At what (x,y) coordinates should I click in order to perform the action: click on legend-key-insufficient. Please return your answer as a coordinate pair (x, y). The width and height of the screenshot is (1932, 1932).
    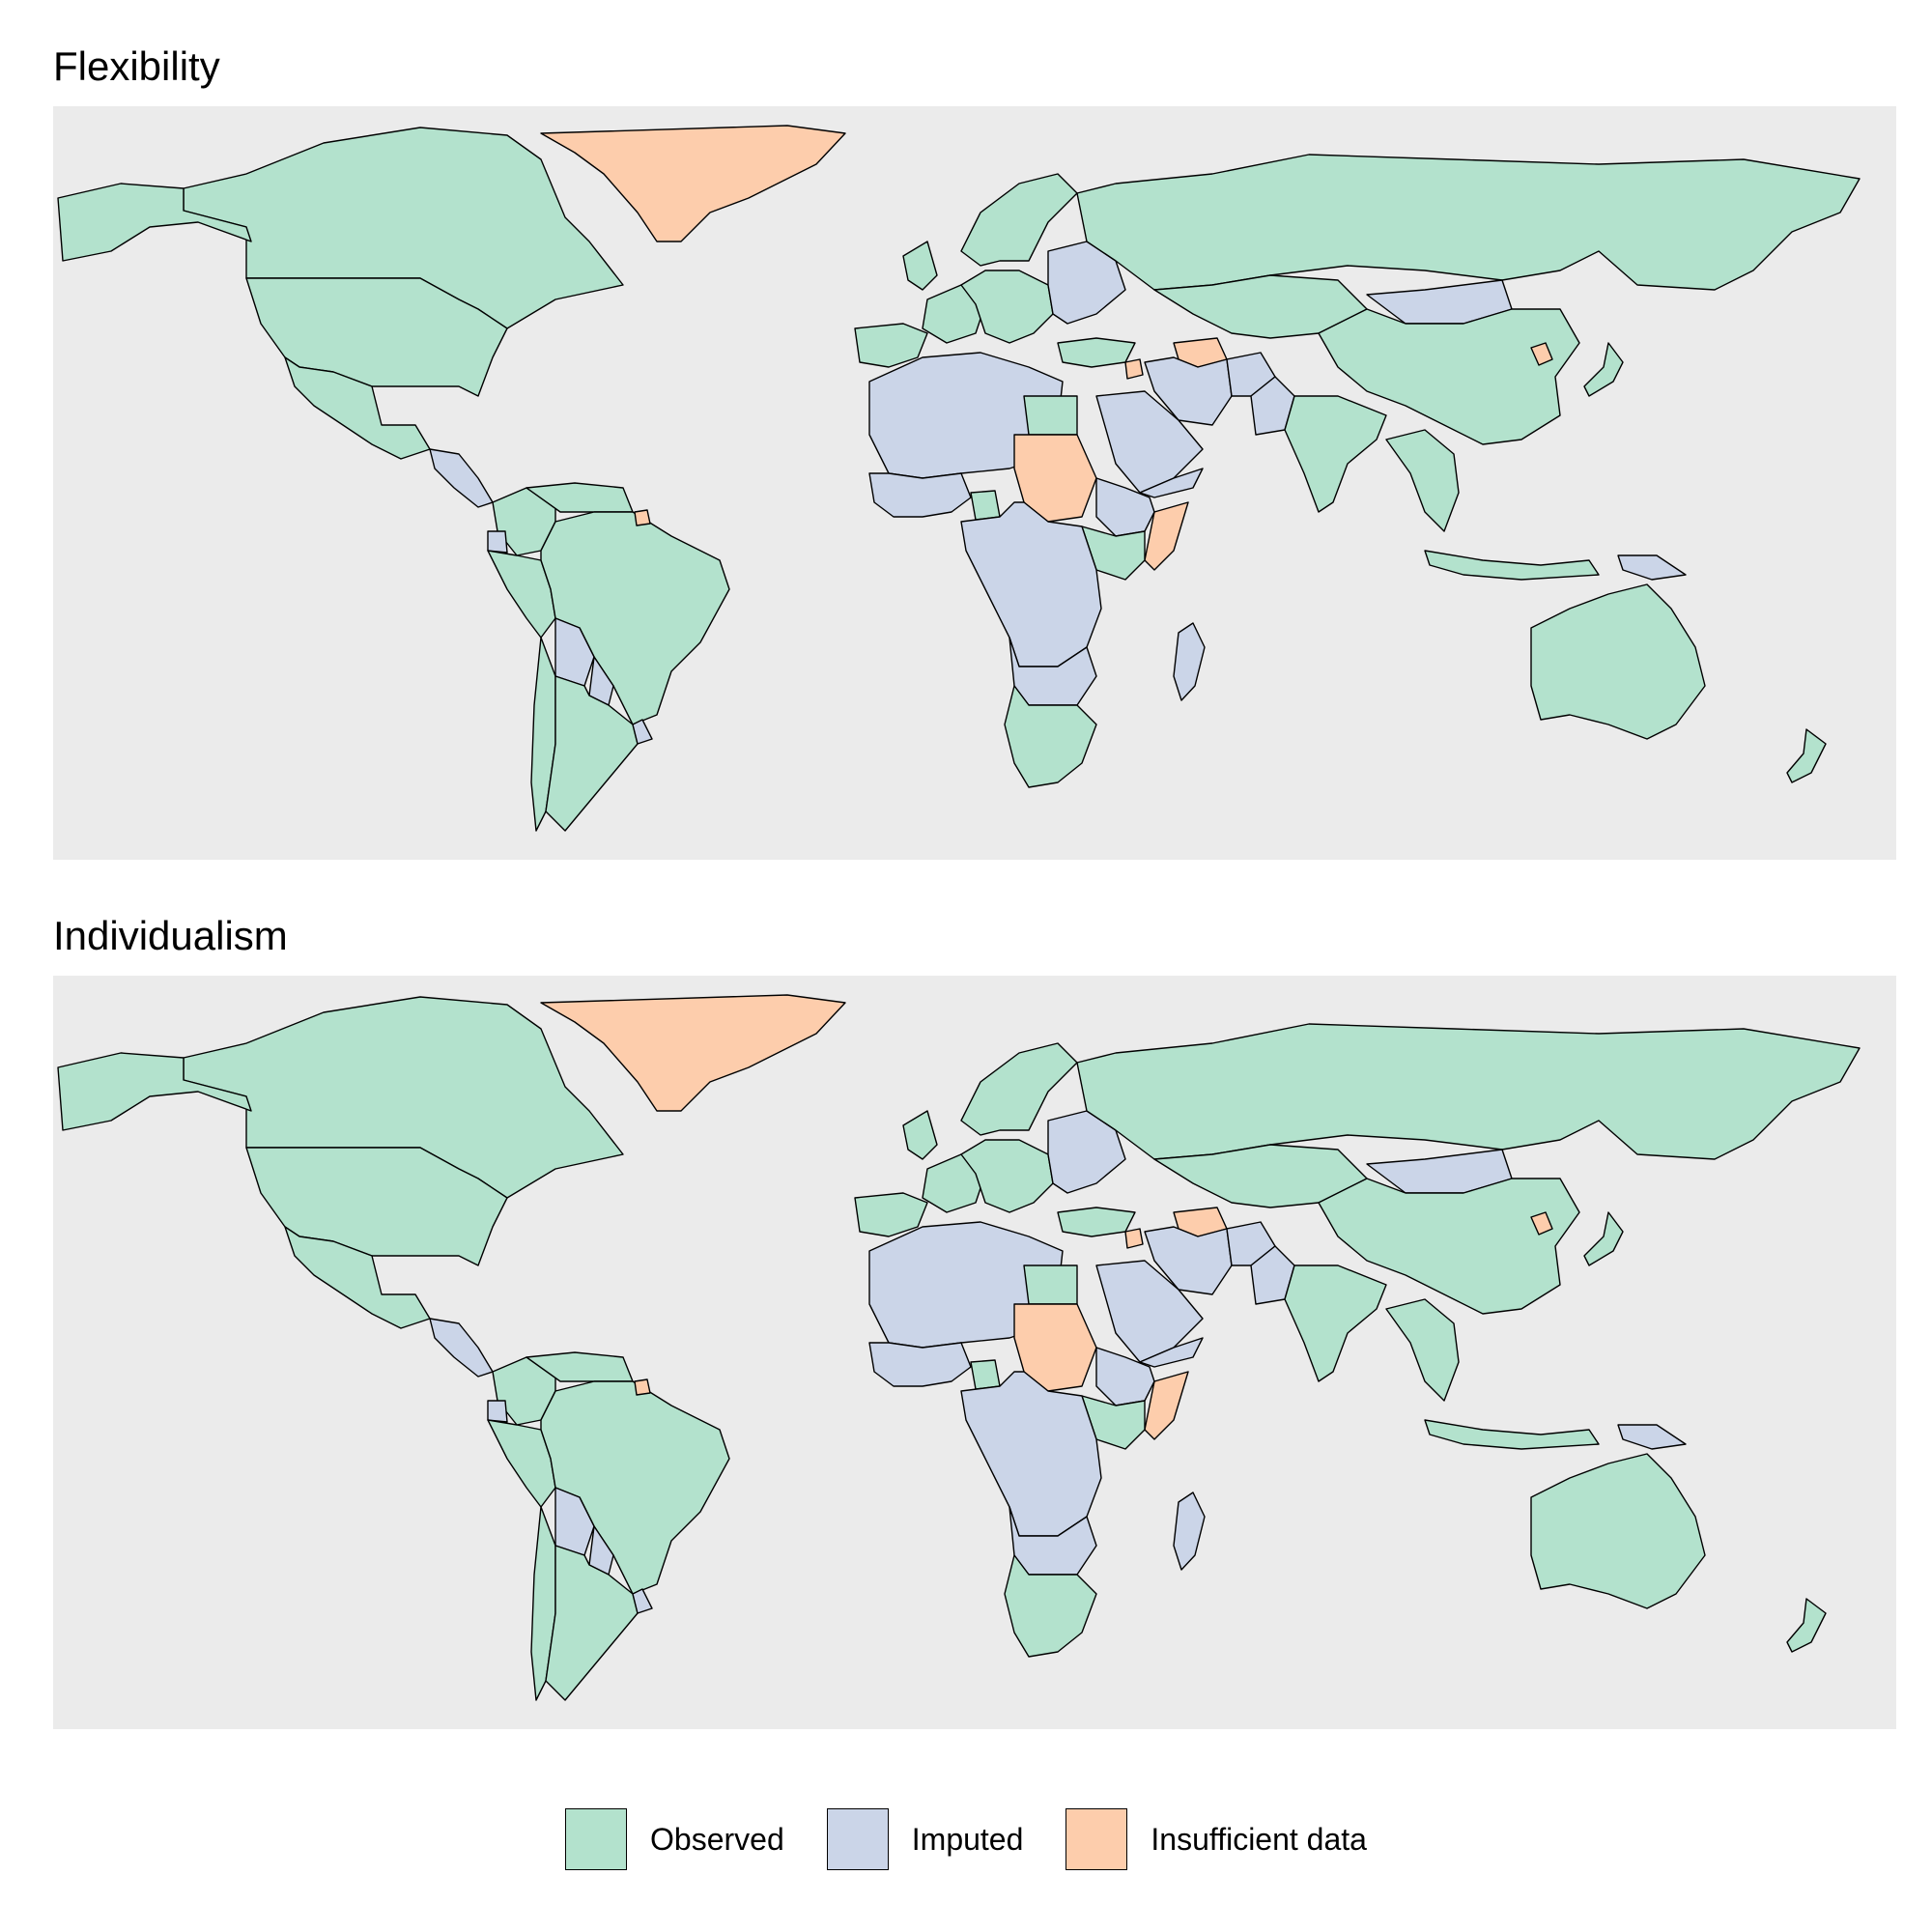
    Looking at the image, I should click on (1096, 1839).